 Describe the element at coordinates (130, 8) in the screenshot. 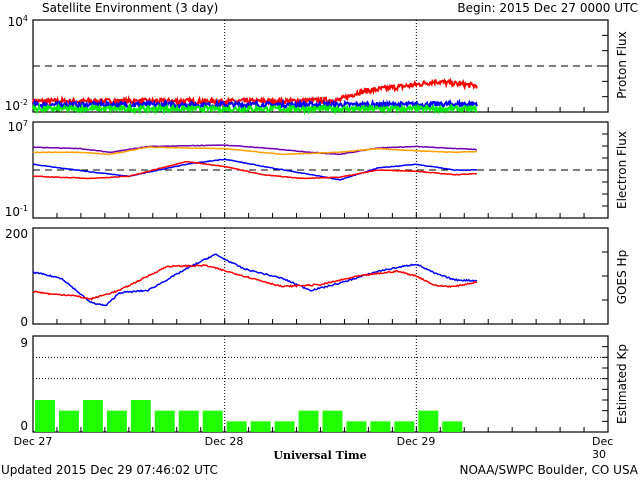

I see `chart-title: Satellite Environment (3 day)` at that location.